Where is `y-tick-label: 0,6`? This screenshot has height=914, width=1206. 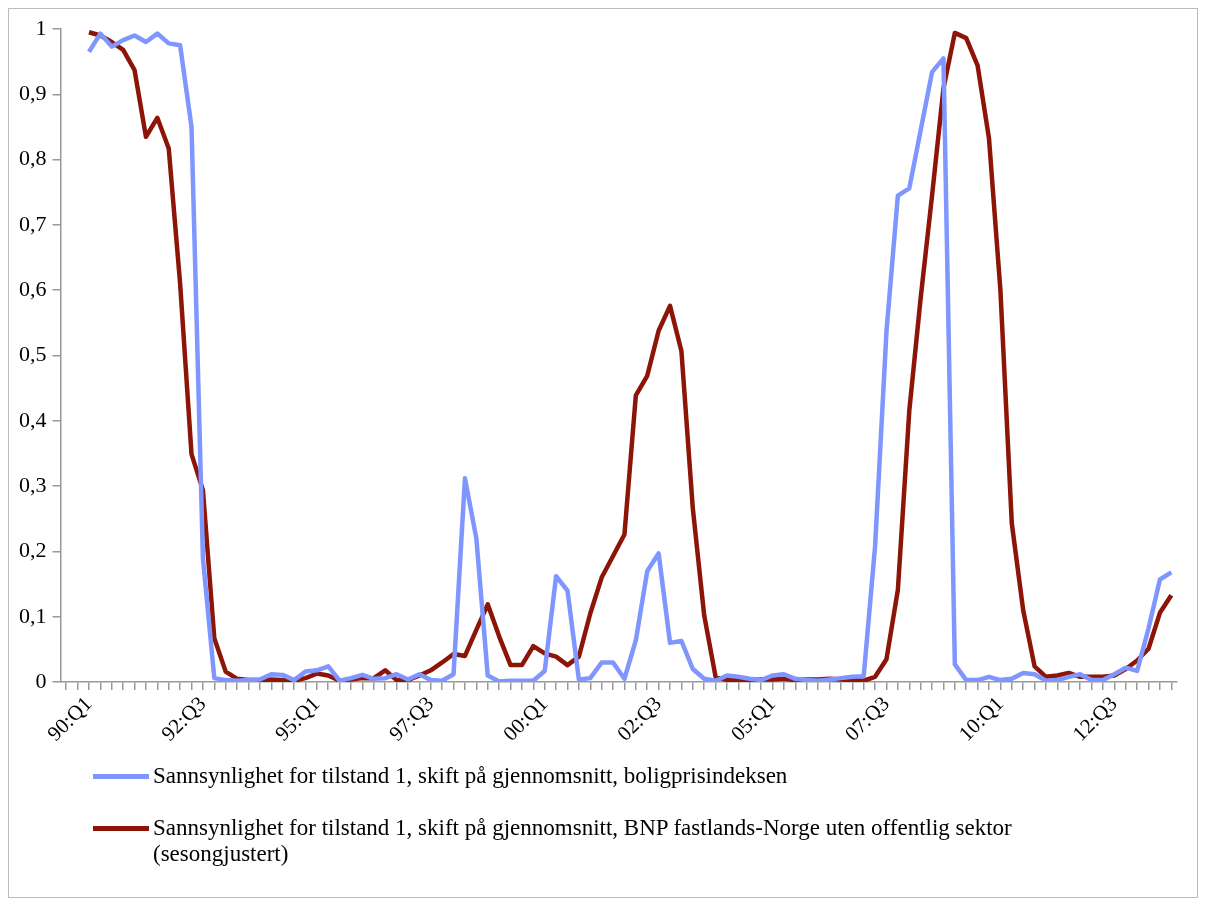 y-tick-label: 0,6 is located at coordinates (33, 288).